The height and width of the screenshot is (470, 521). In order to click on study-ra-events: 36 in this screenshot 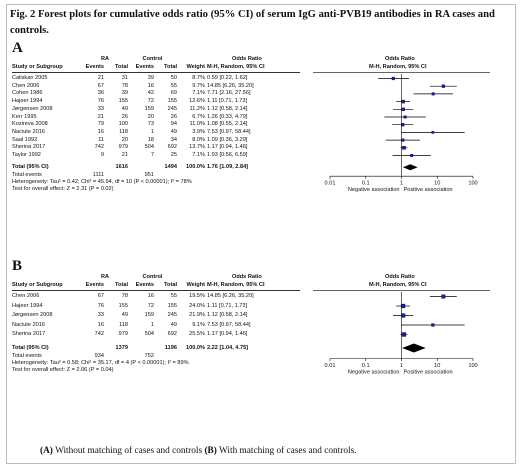, I will do `click(100, 93)`.